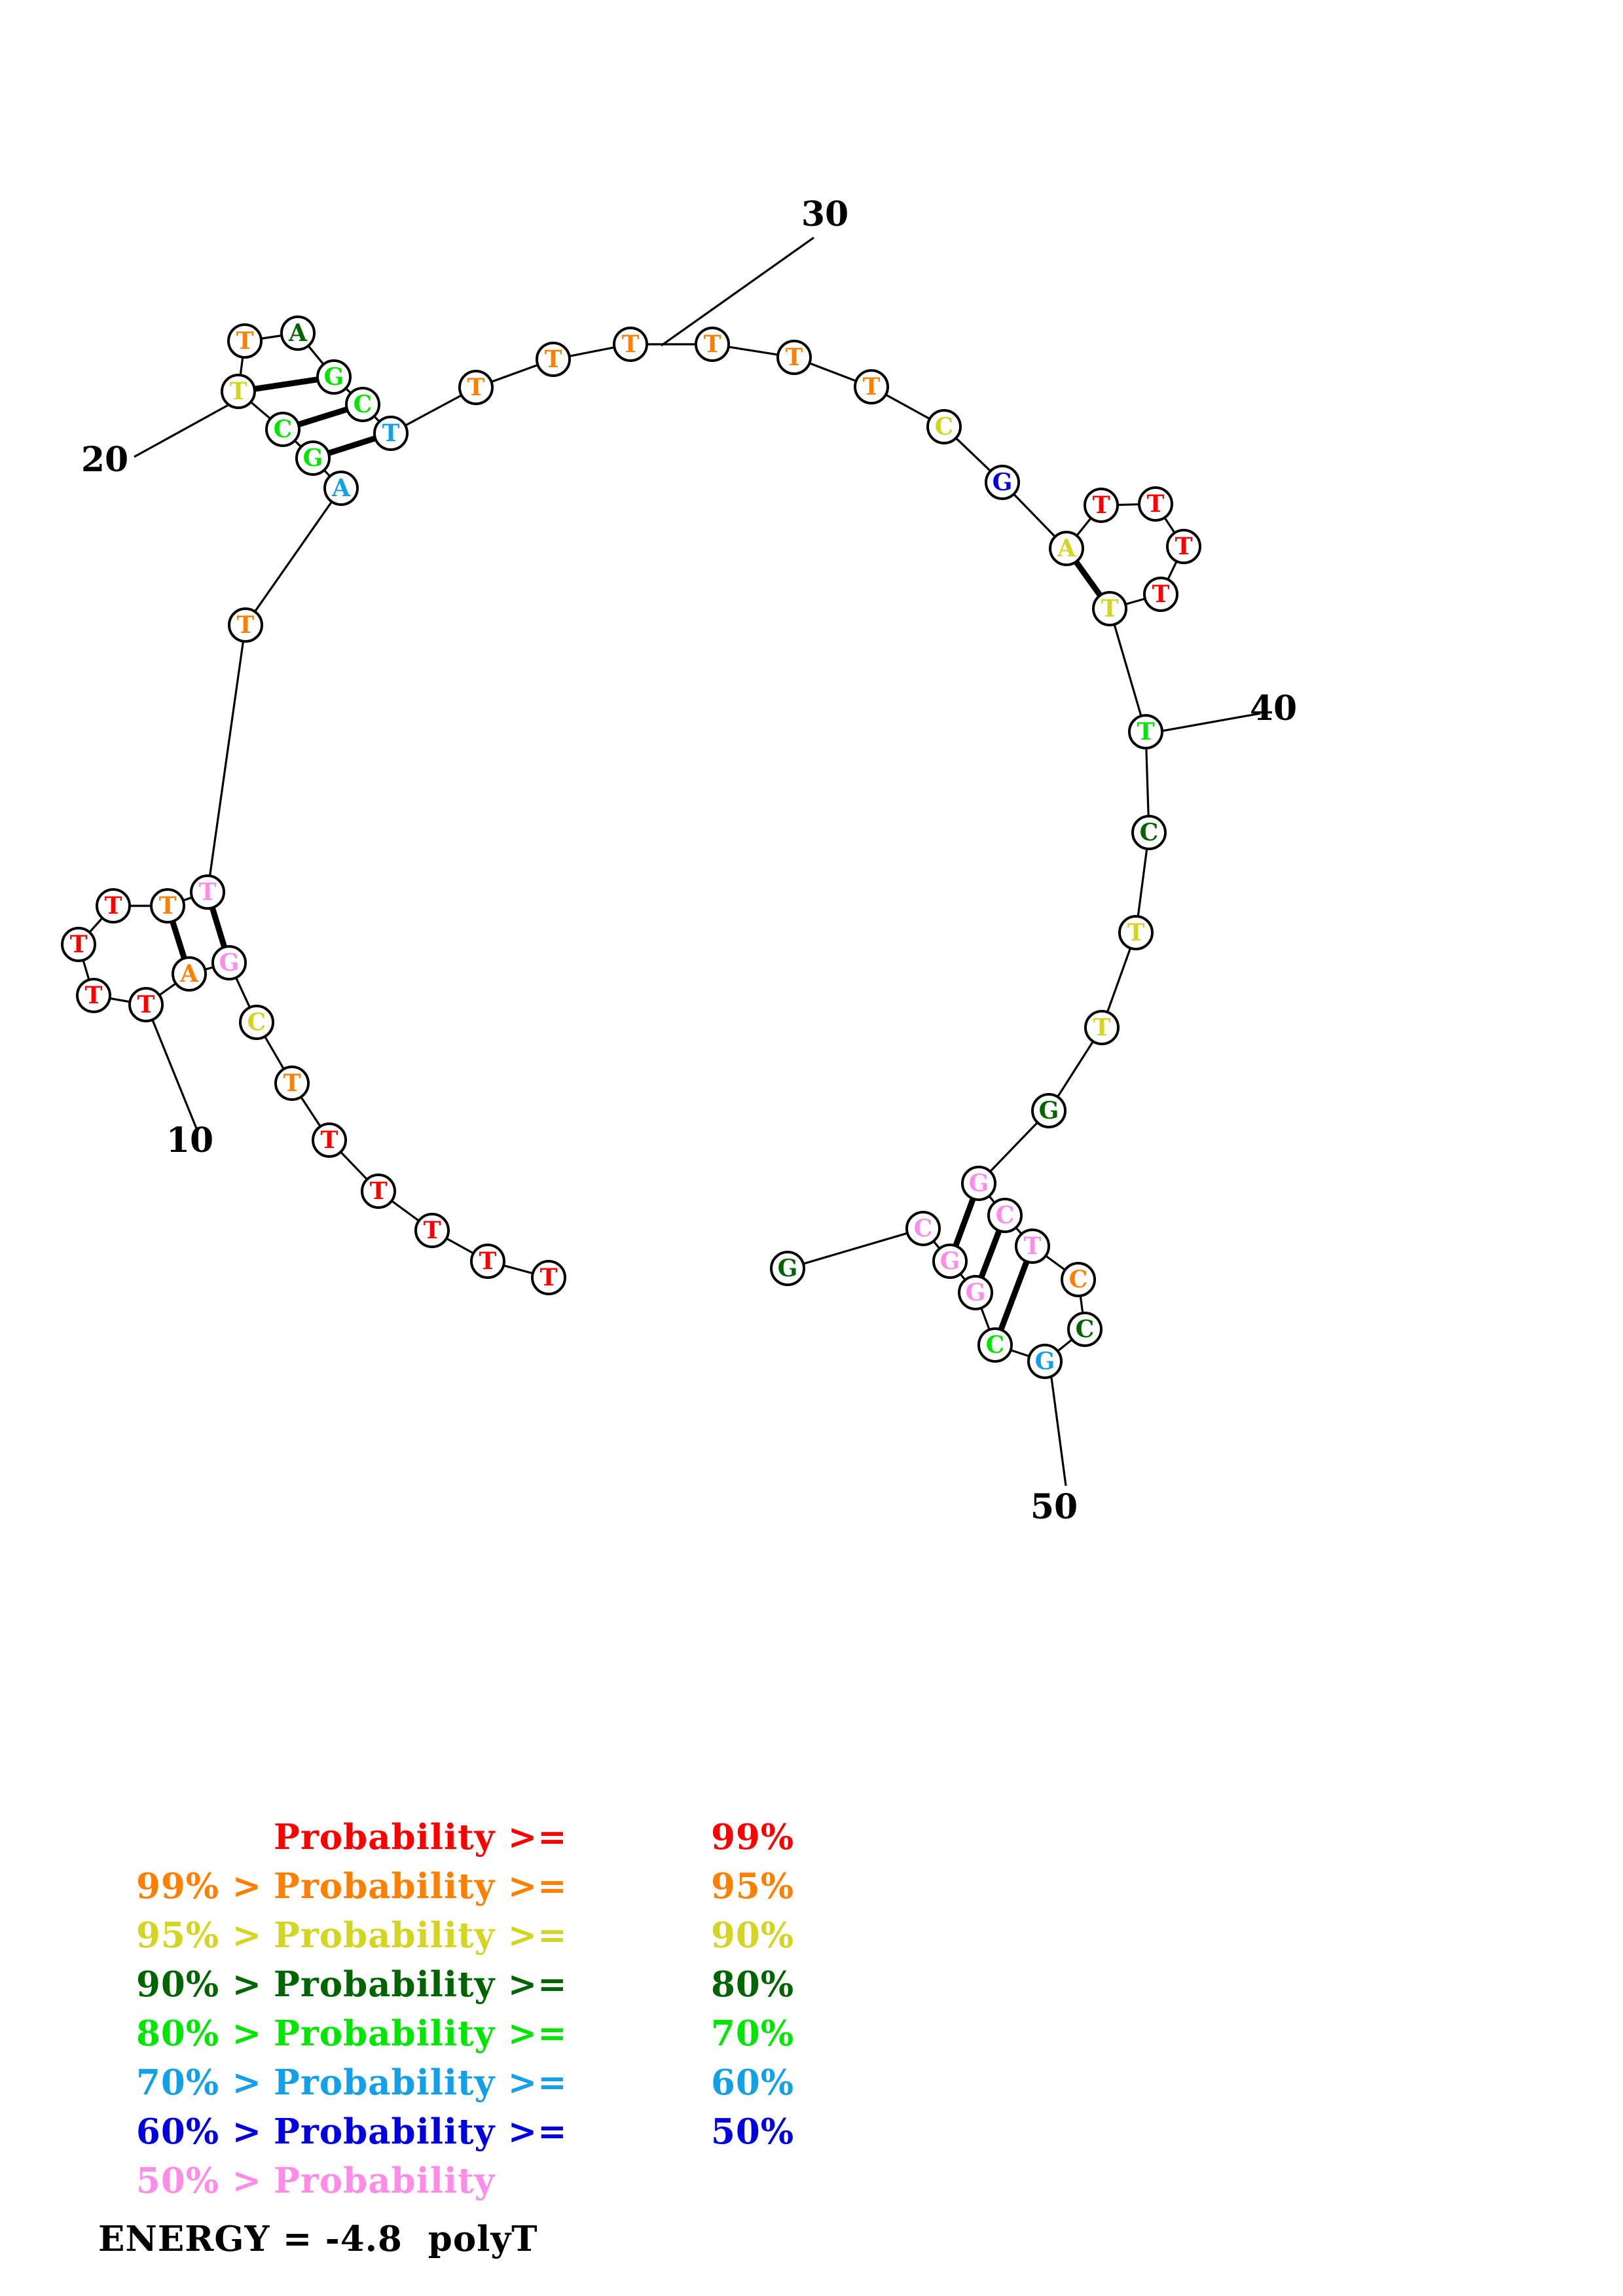 The width and height of the screenshot is (1623, 2296). What do you see at coordinates (199, 2033) in the screenshot?
I see `legend-lower-bound: 80% >` at bounding box center [199, 2033].